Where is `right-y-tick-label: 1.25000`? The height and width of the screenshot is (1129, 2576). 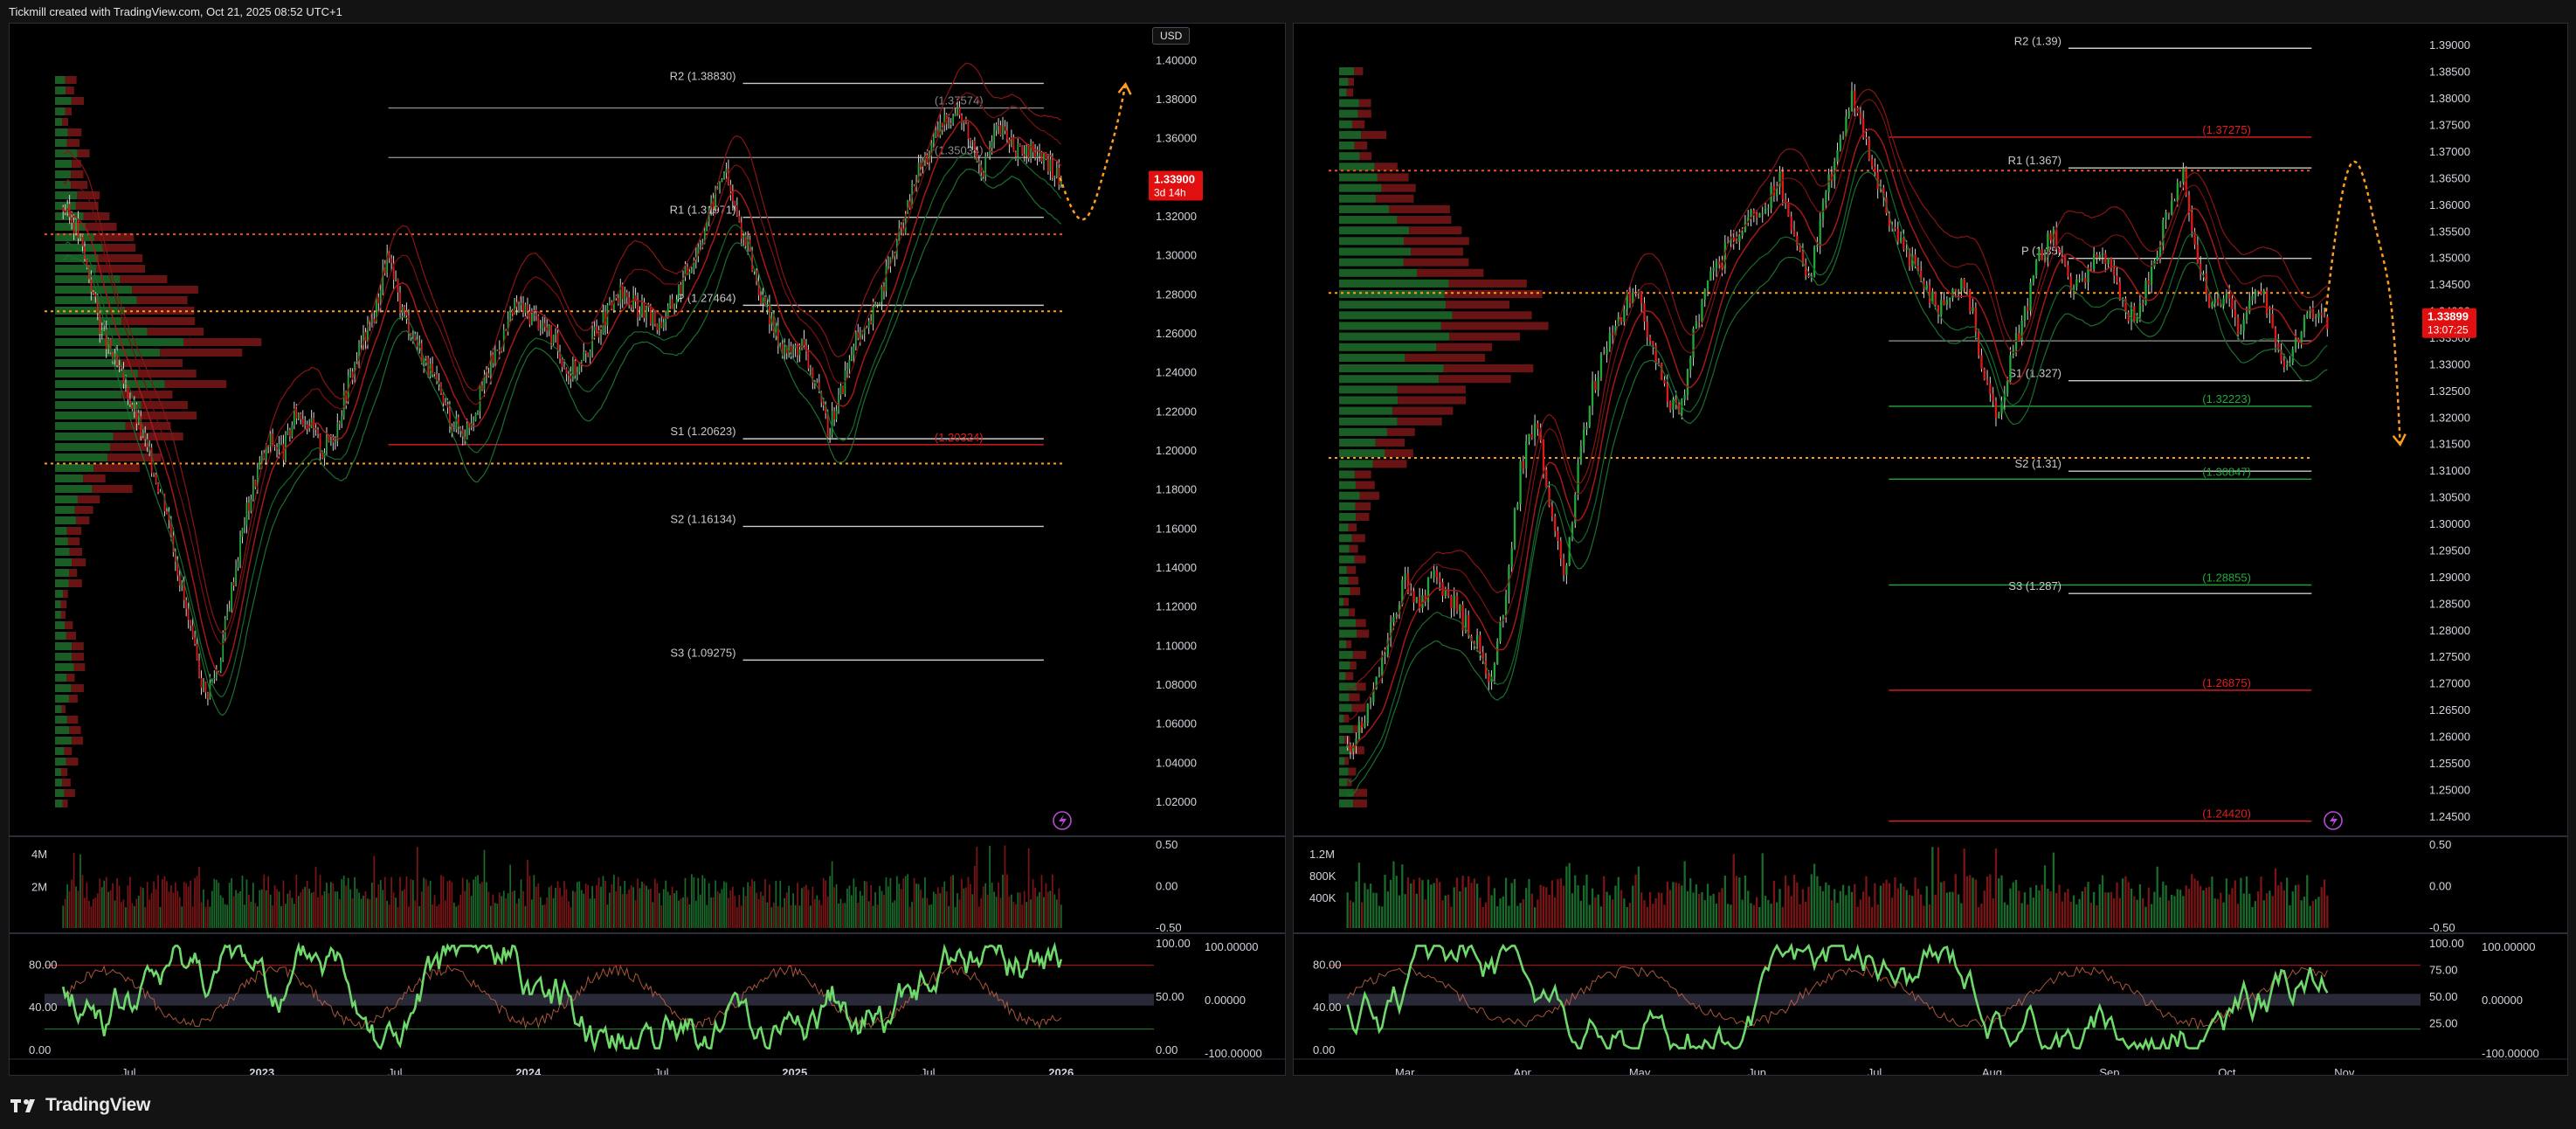 right-y-tick-label: 1.25000 is located at coordinates (2449, 789).